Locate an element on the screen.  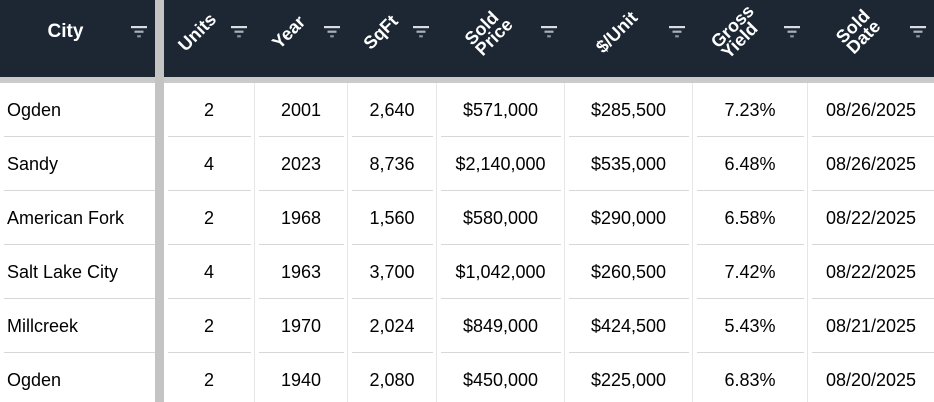
cell-gross-yield: 6.58% is located at coordinates (750, 218).